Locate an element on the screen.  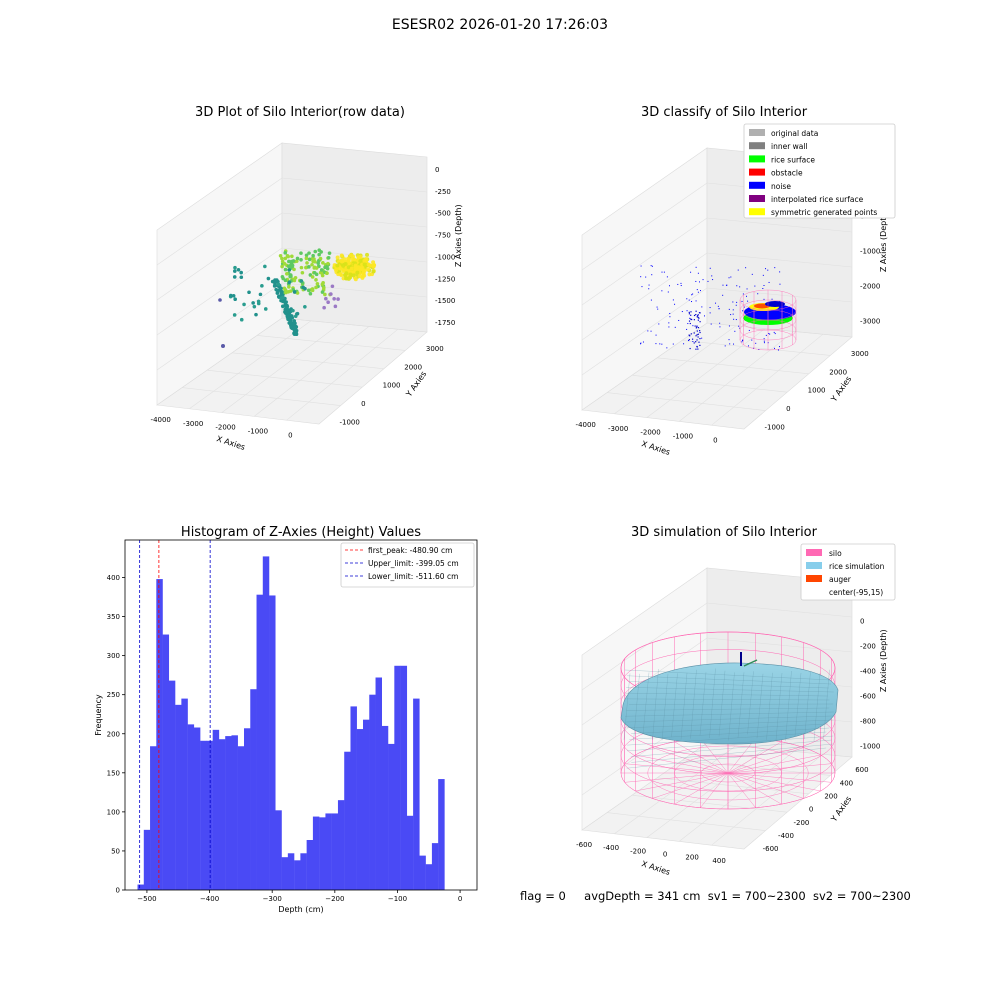
classify-y-tick: 1000 is located at coordinates (817, 391).